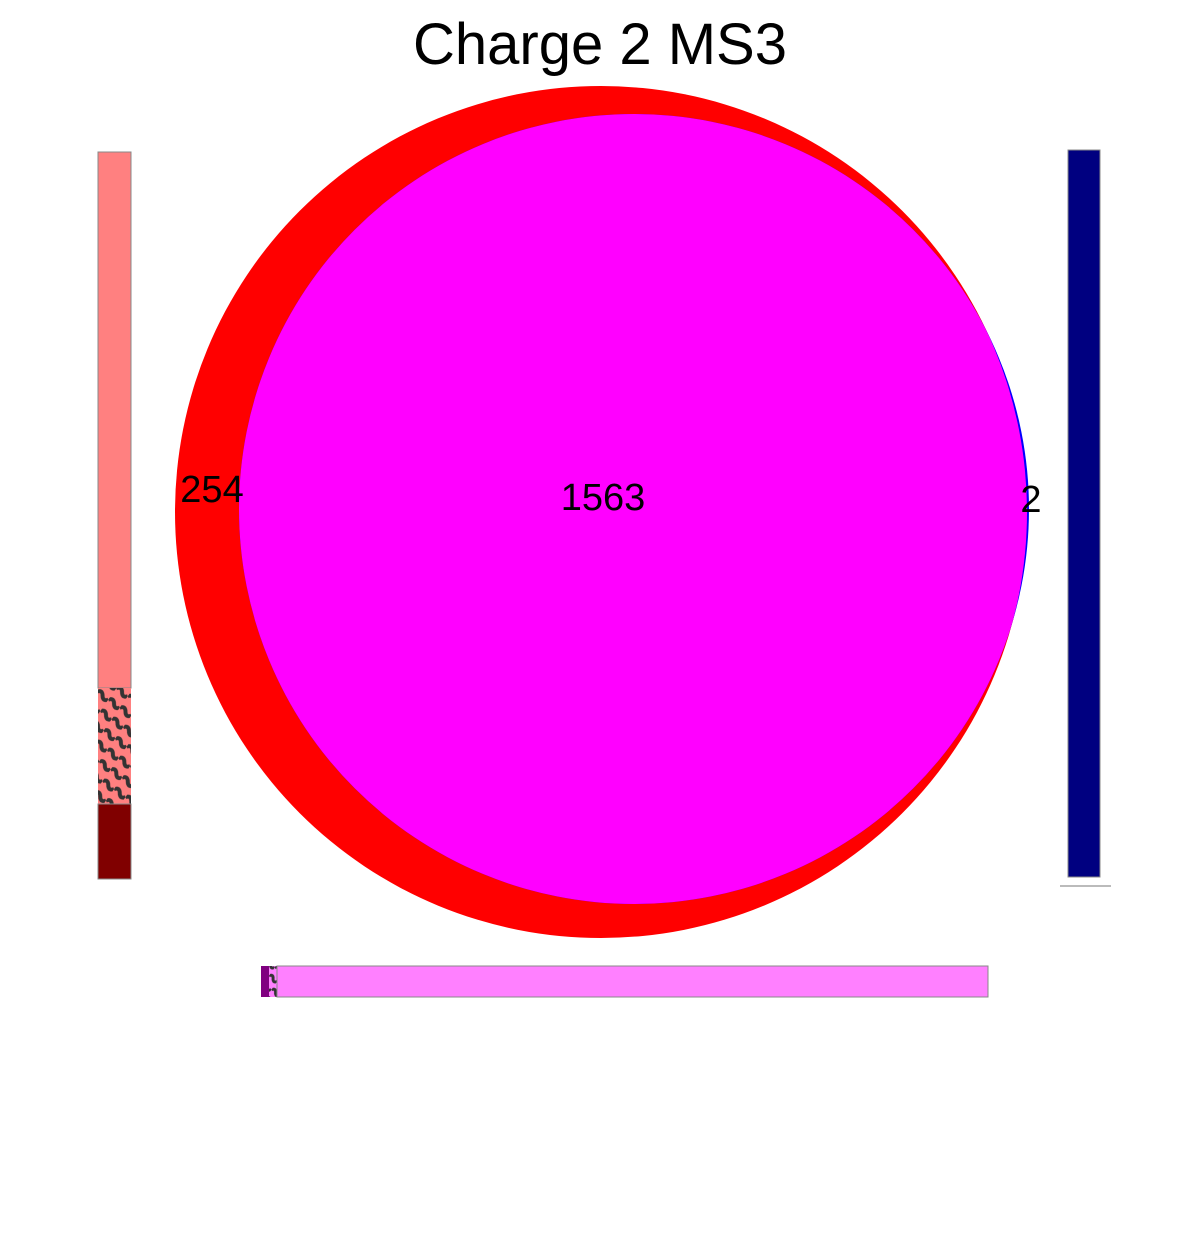 This screenshot has width=1200, height=1247. What do you see at coordinates (114, 841) in the screenshot?
I see `left-bar-segment-dark` at bounding box center [114, 841].